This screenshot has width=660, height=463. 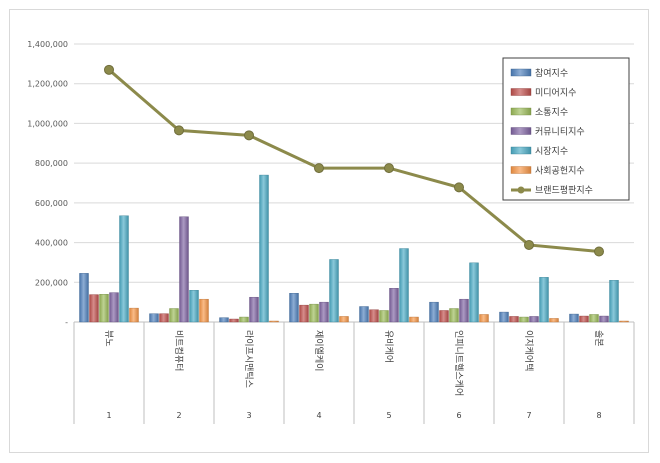 What do you see at coordinates (51, 282) in the screenshot?
I see `y-tick-label: 200,000` at bounding box center [51, 282].